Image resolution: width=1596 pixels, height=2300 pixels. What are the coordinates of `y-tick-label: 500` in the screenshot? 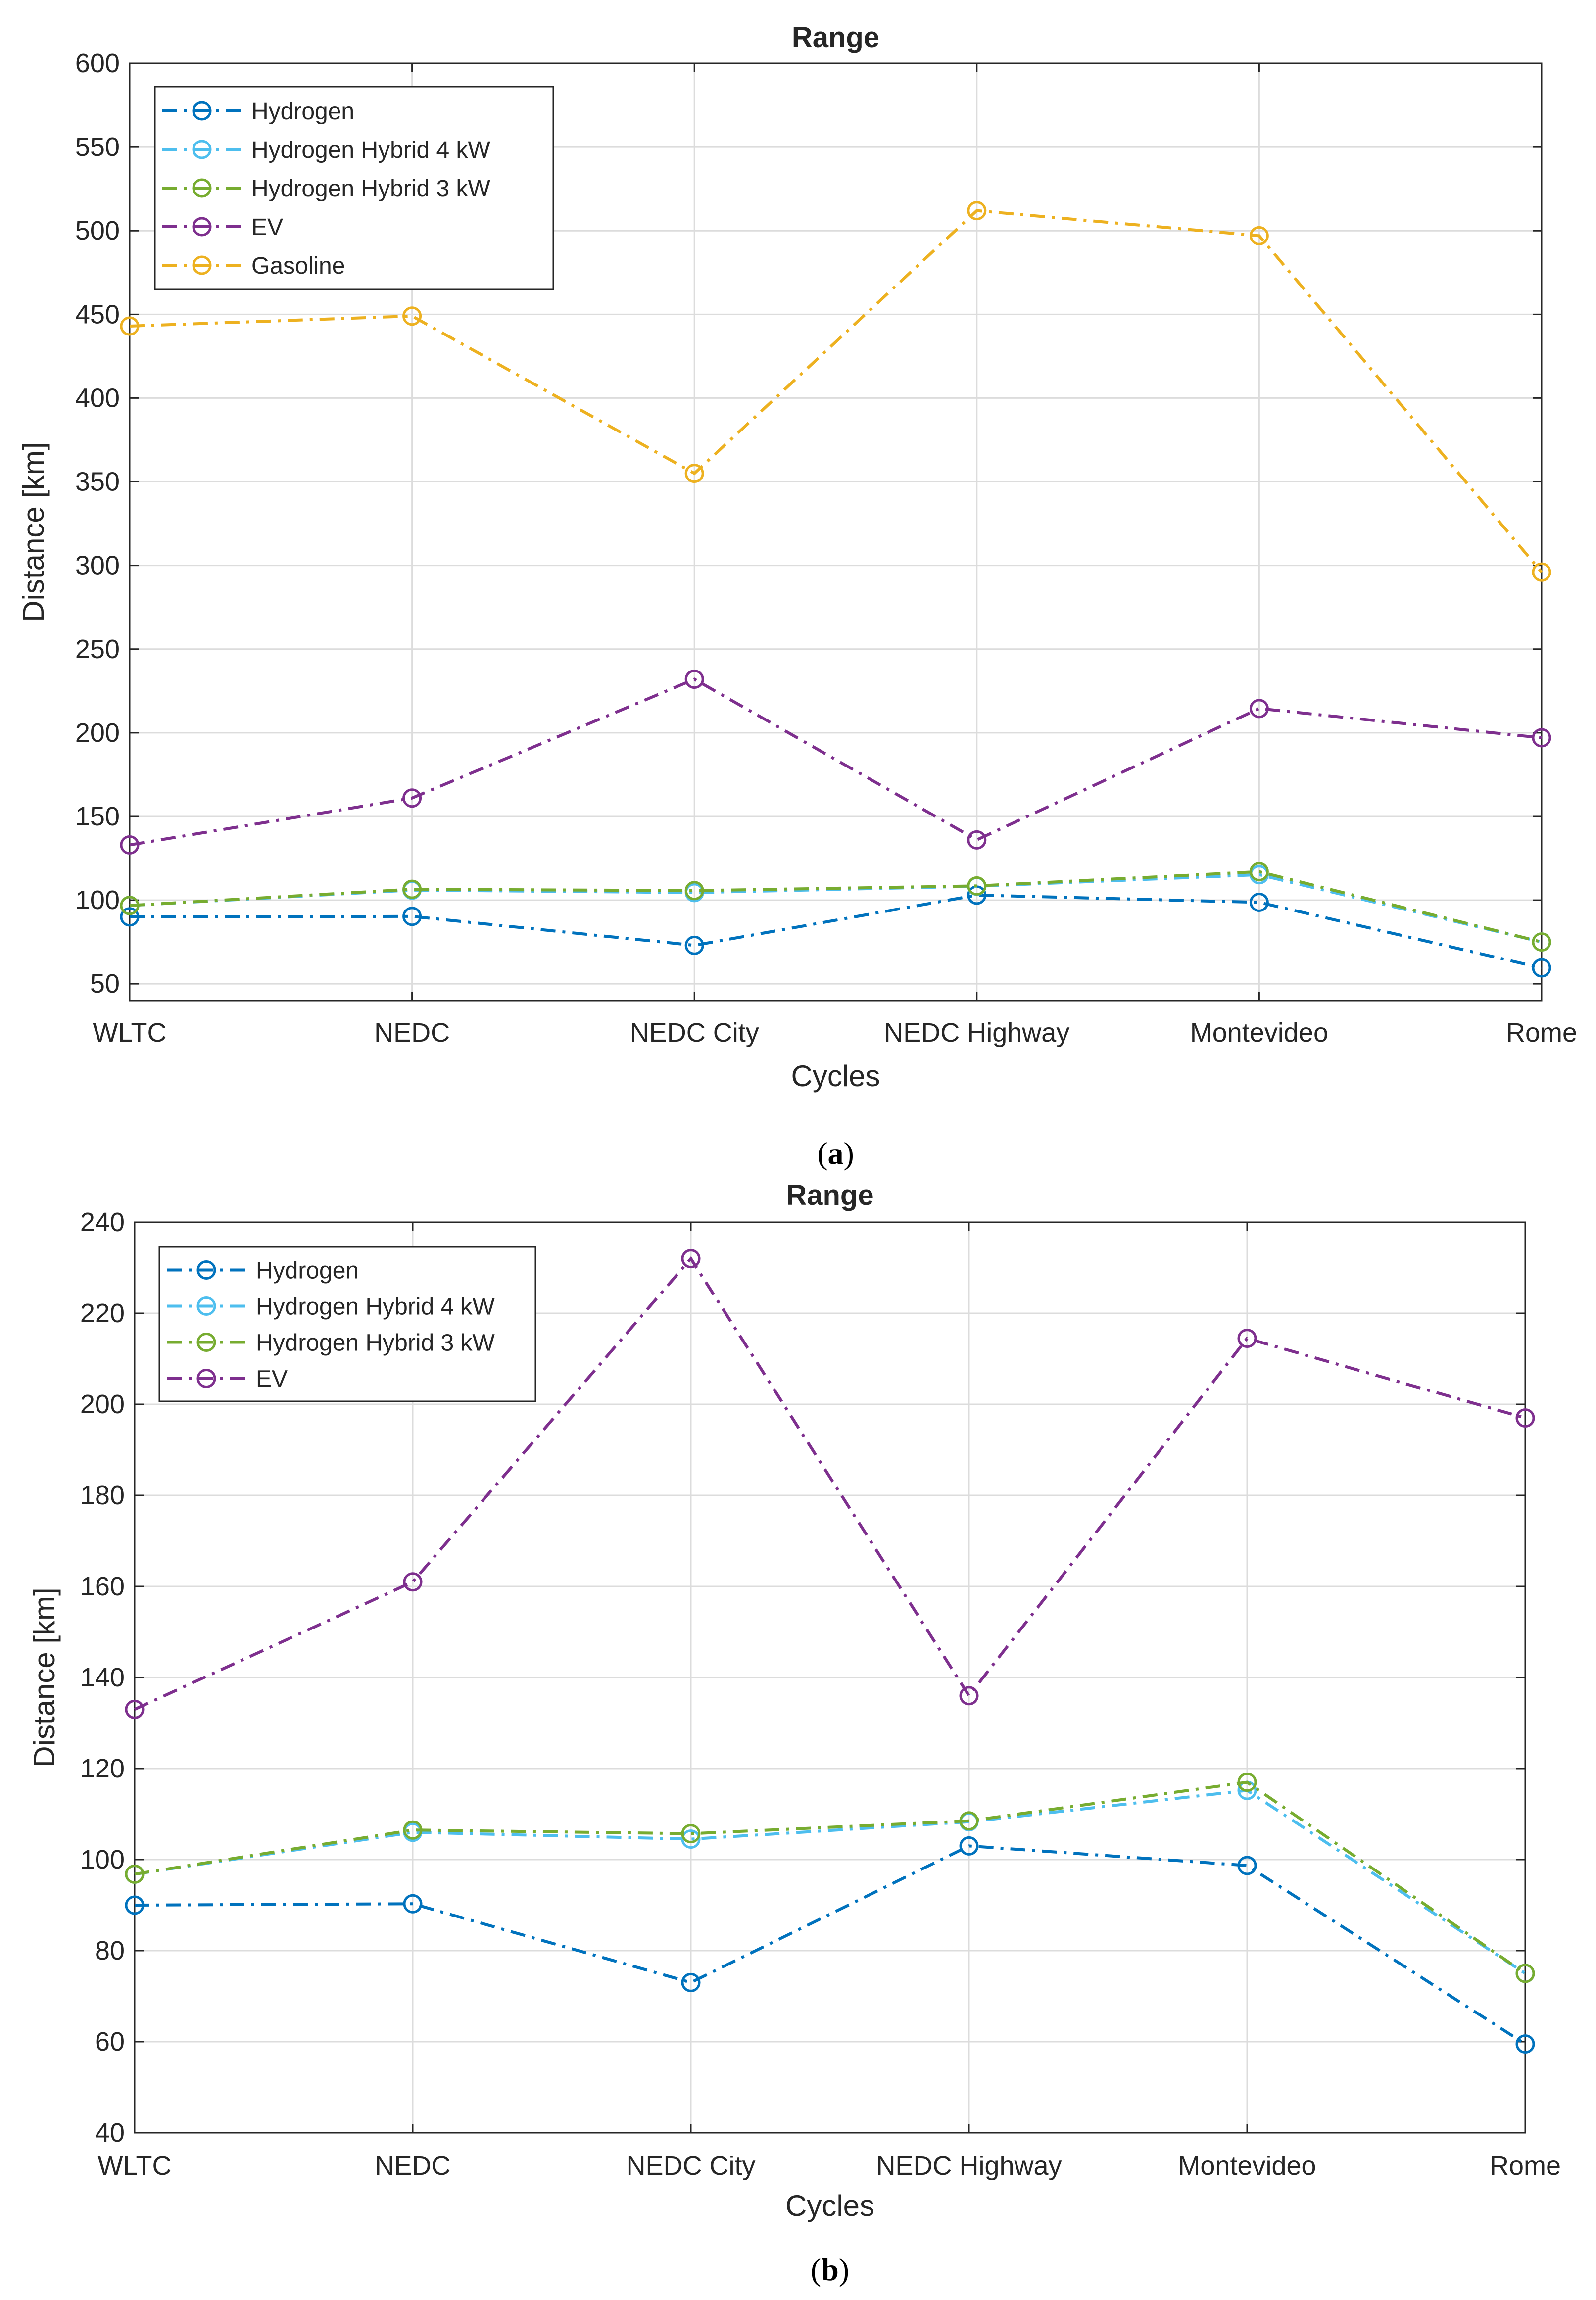 It's located at (98, 230).